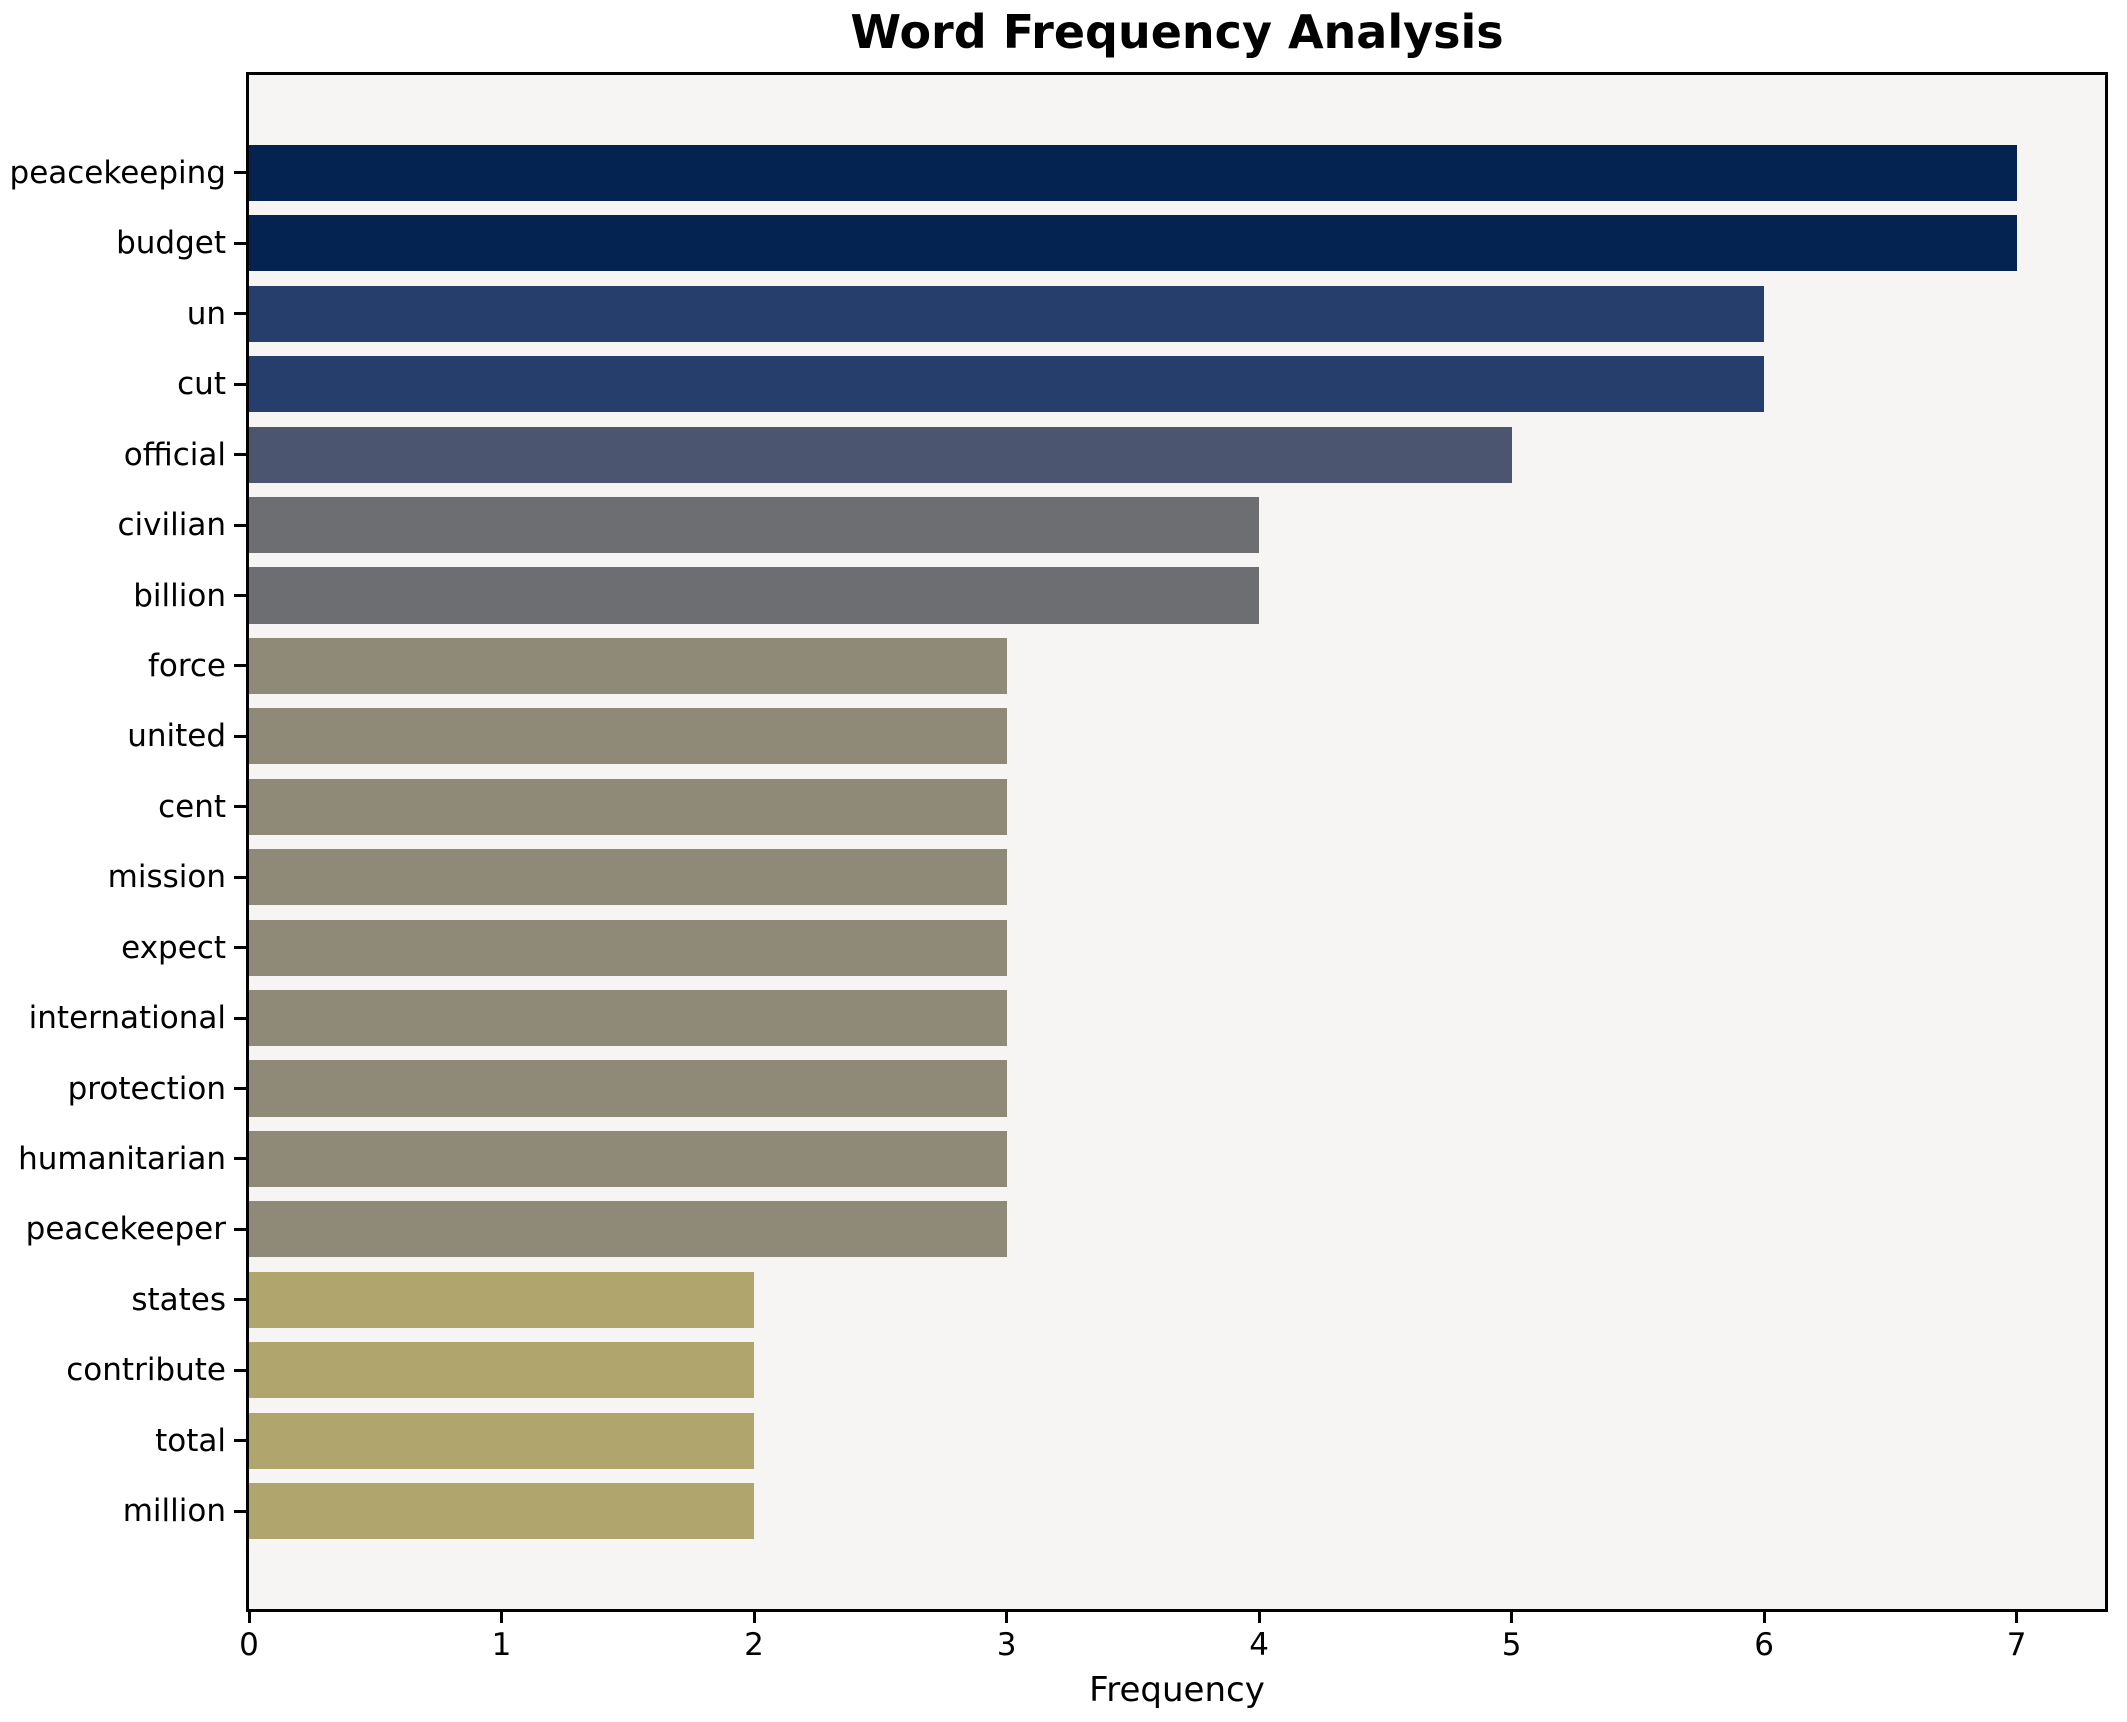  What do you see at coordinates (628, 1088) in the screenshot?
I see `bar-protection` at bounding box center [628, 1088].